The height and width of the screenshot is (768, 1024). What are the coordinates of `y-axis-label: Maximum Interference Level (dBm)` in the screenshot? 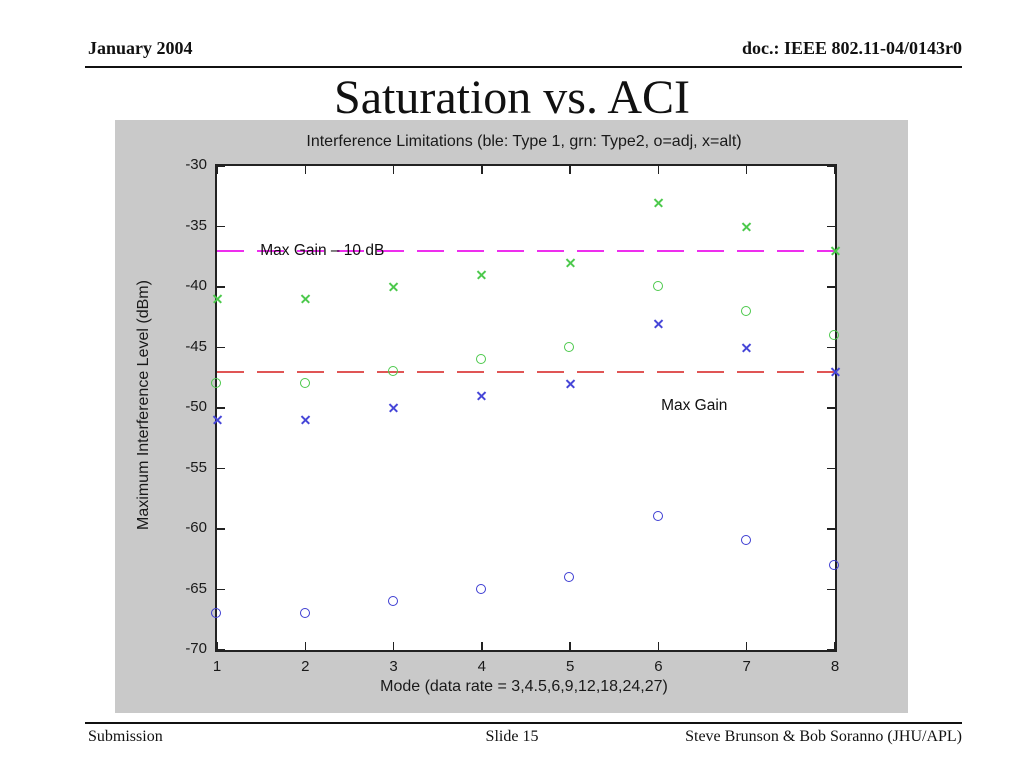 It's located at (143, 405).